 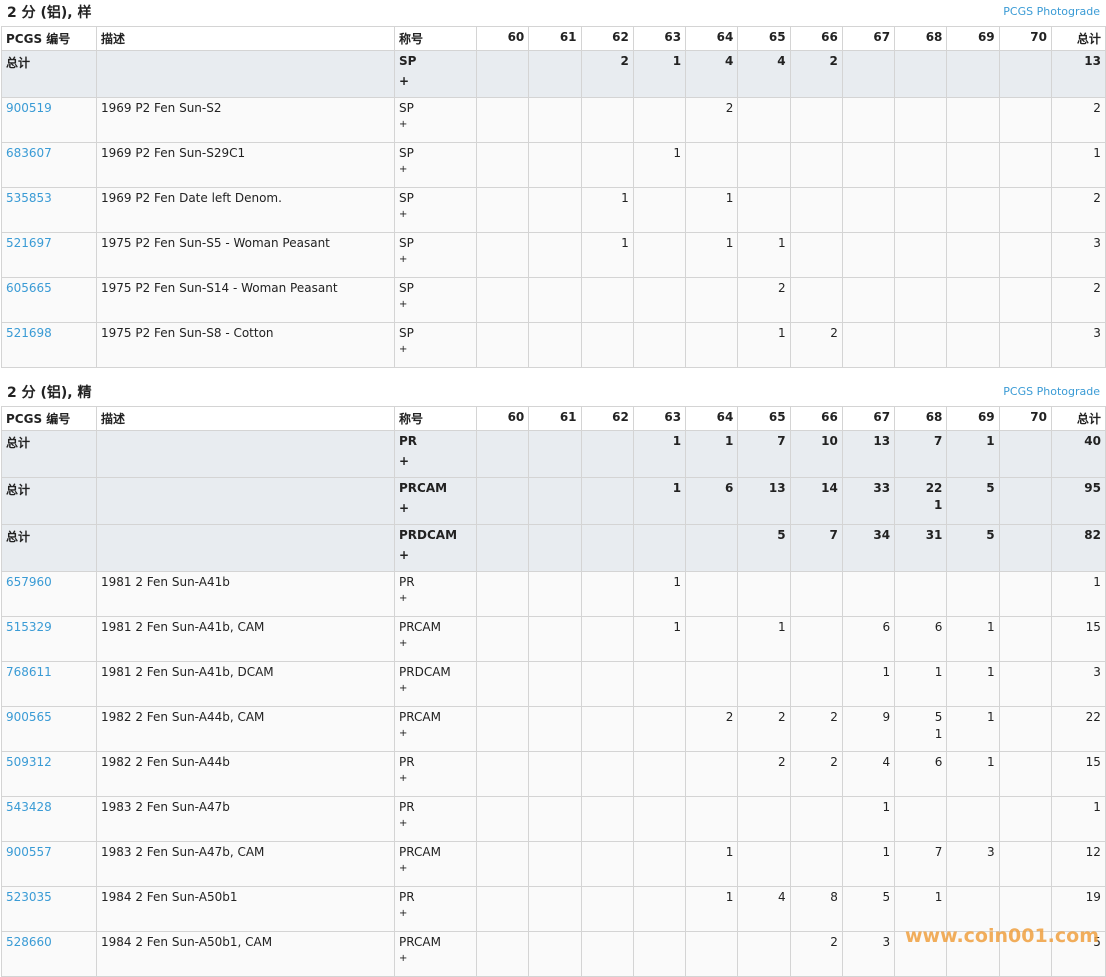 I want to click on grade-count: 4, so click(x=729, y=61).